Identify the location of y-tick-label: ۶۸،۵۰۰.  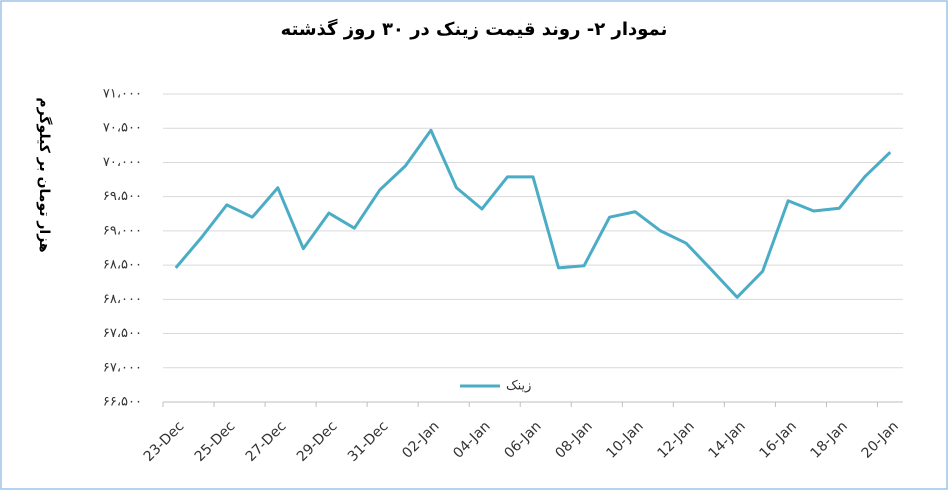
(122, 265).